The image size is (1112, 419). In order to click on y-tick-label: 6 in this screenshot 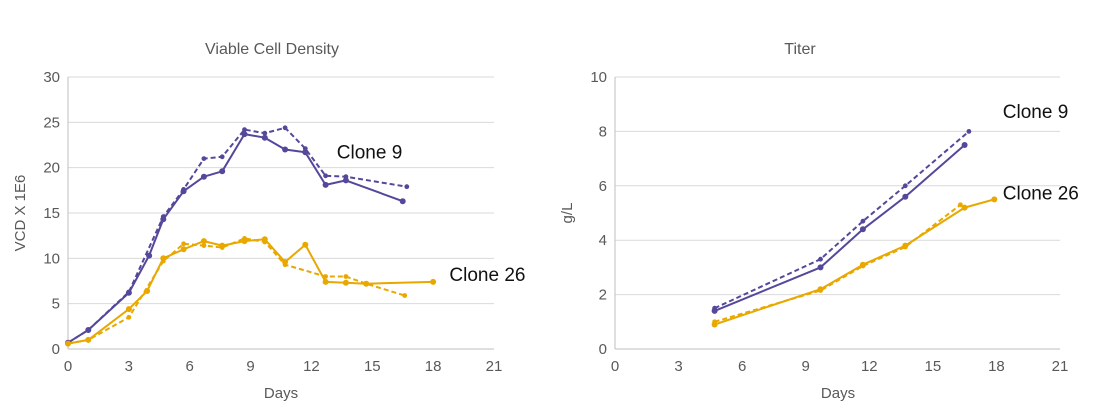, I will do `click(603, 186)`.